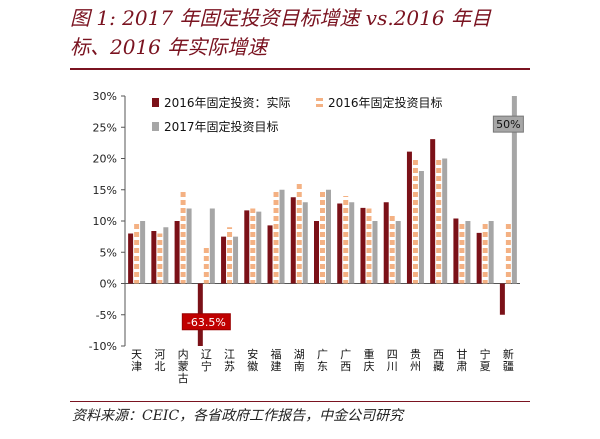 This screenshot has height=439, width=600. What do you see at coordinates (252, 360) in the screenshot?
I see `x-tick-label: 安徽` at bounding box center [252, 360].